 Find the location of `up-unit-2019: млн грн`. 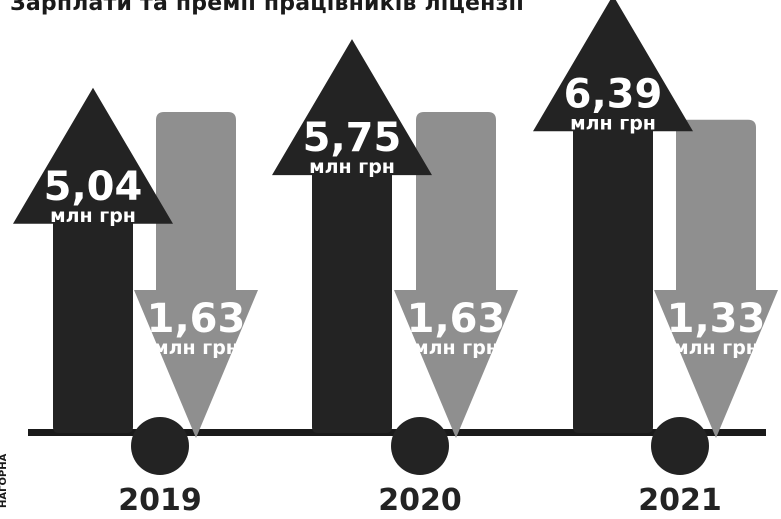

up-unit-2019: млн грн is located at coordinates (93, 216).